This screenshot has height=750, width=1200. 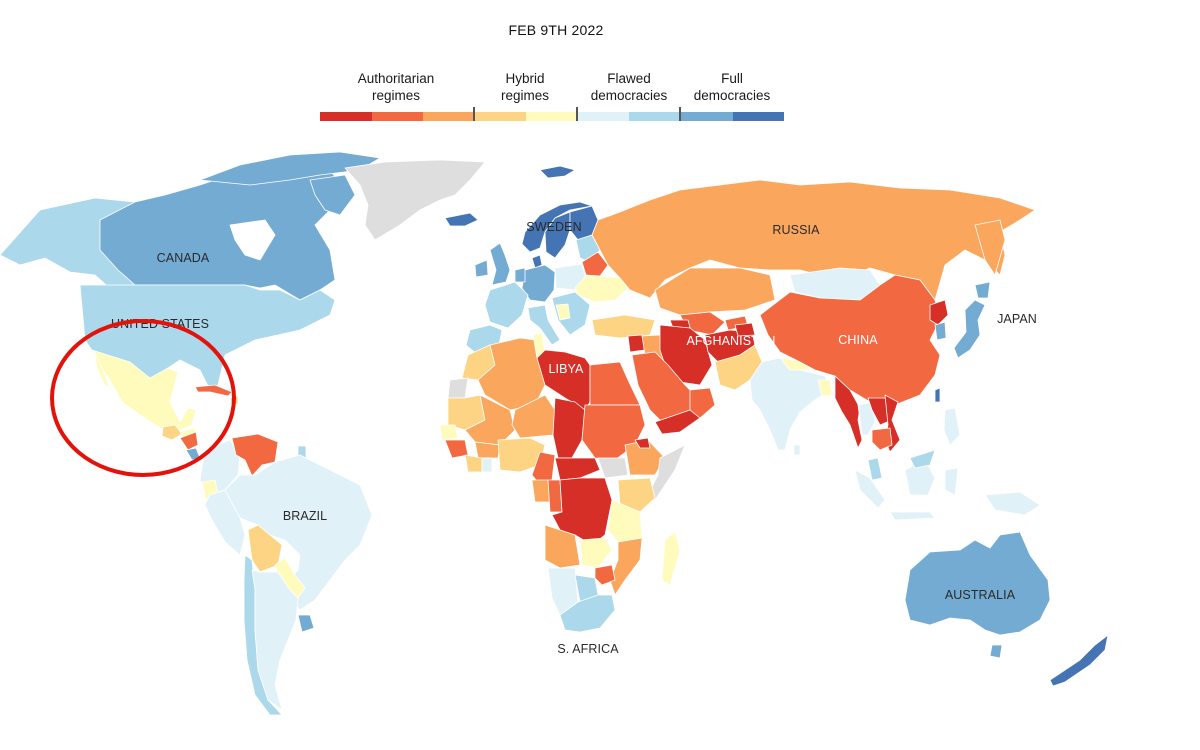 What do you see at coordinates (577, 469) in the screenshot?
I see `country-central-african-republic` at bounding box center [577, 469].